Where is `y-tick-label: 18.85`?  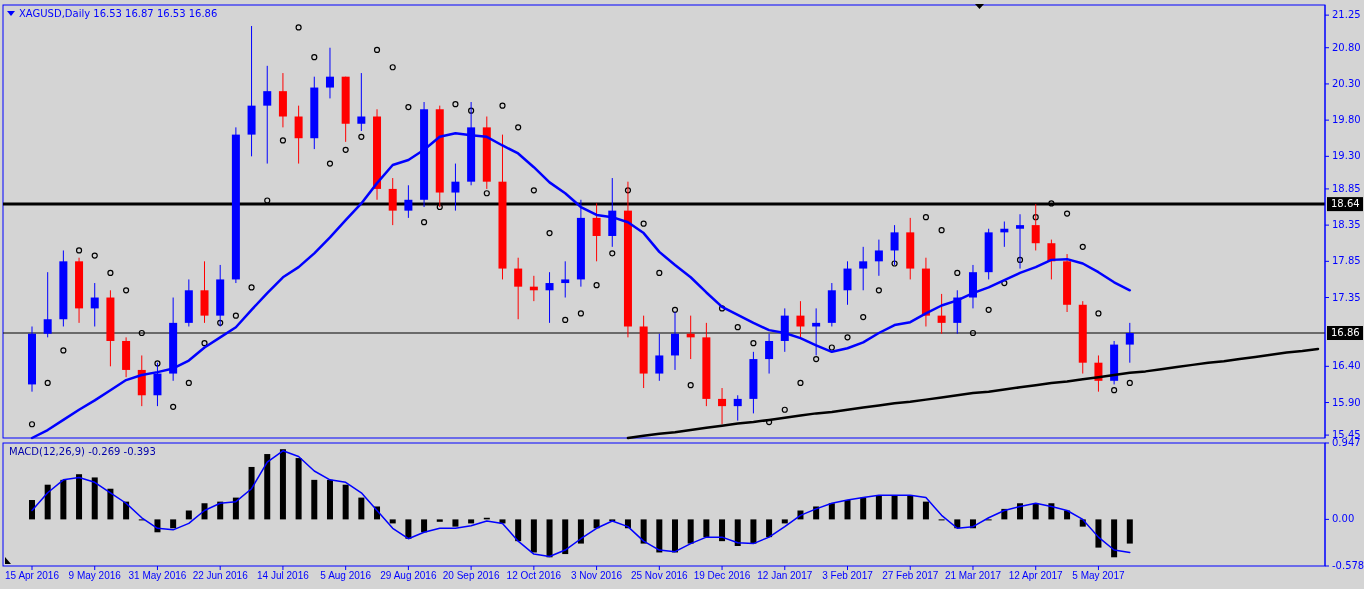
y-tick-label: 18.85 is located at coordinates (1346, 188).